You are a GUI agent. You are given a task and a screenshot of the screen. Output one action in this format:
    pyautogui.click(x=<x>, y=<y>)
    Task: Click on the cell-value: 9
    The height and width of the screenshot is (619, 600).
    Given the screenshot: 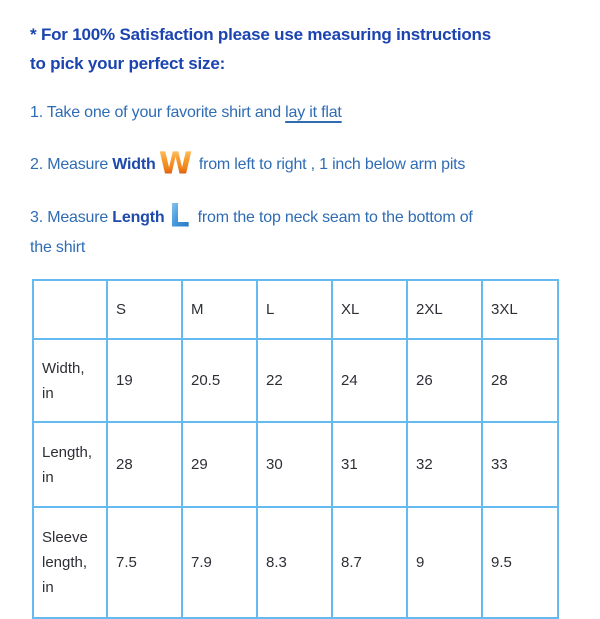 What is the action you would take?
    pyautogui.click(x=444, y=562)
    